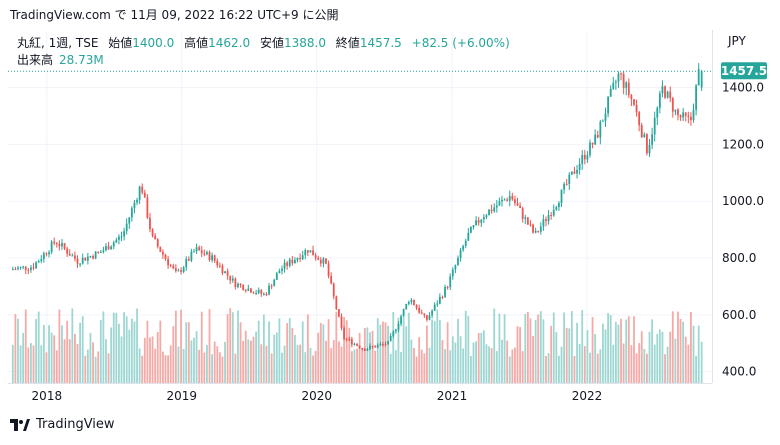  Describe the element at coordinates (182, 396) in the screenshot. I see `x-tick-label: 2019` at that location.